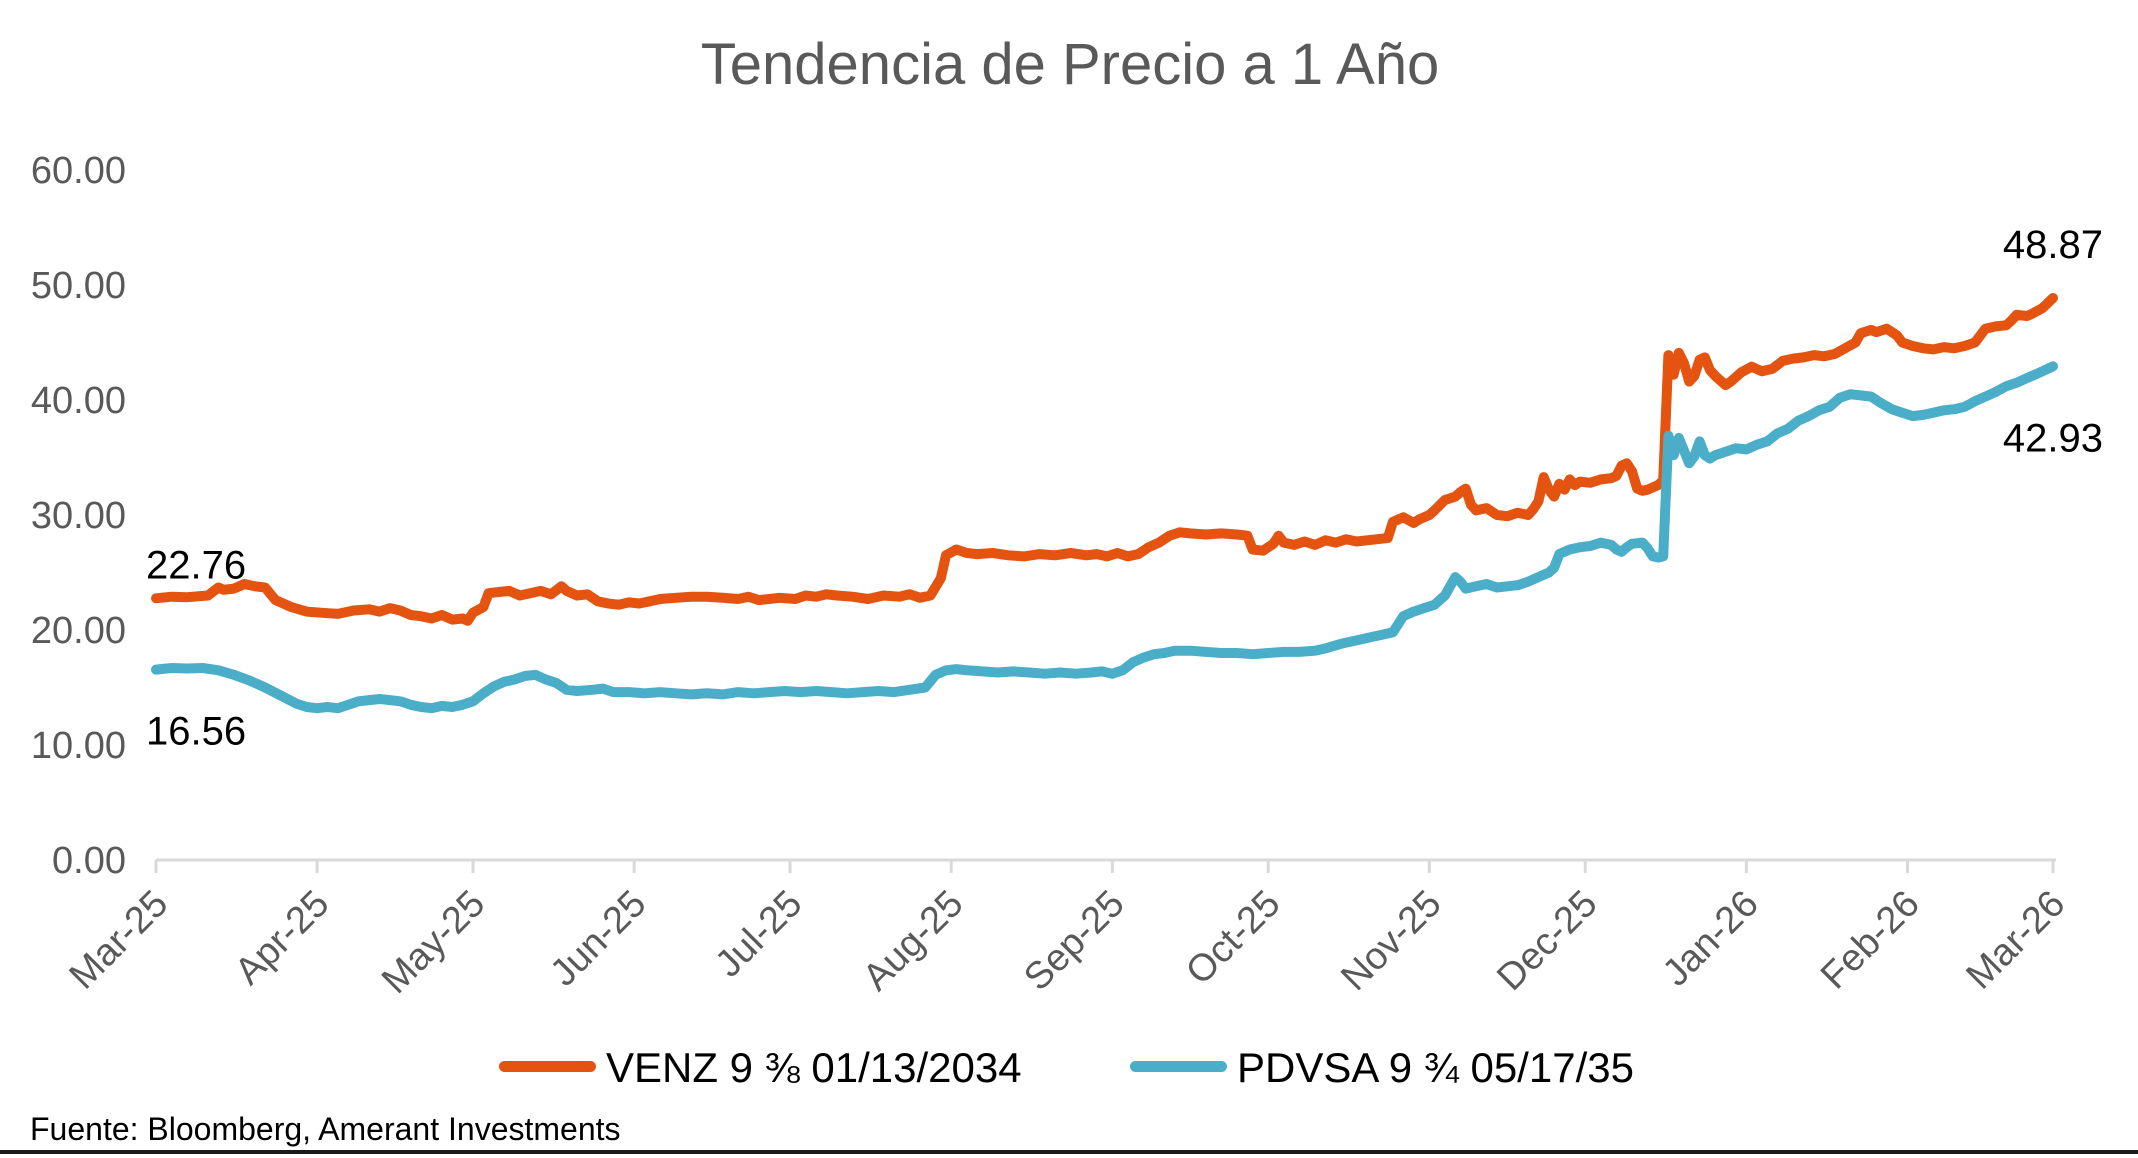 The height and width of the screenshot is (1158, 2138). What do you see at coordinates (78, 401) in the screenshot?
I see `y-tick-label: 40.00` at bounding box center [78, 401].